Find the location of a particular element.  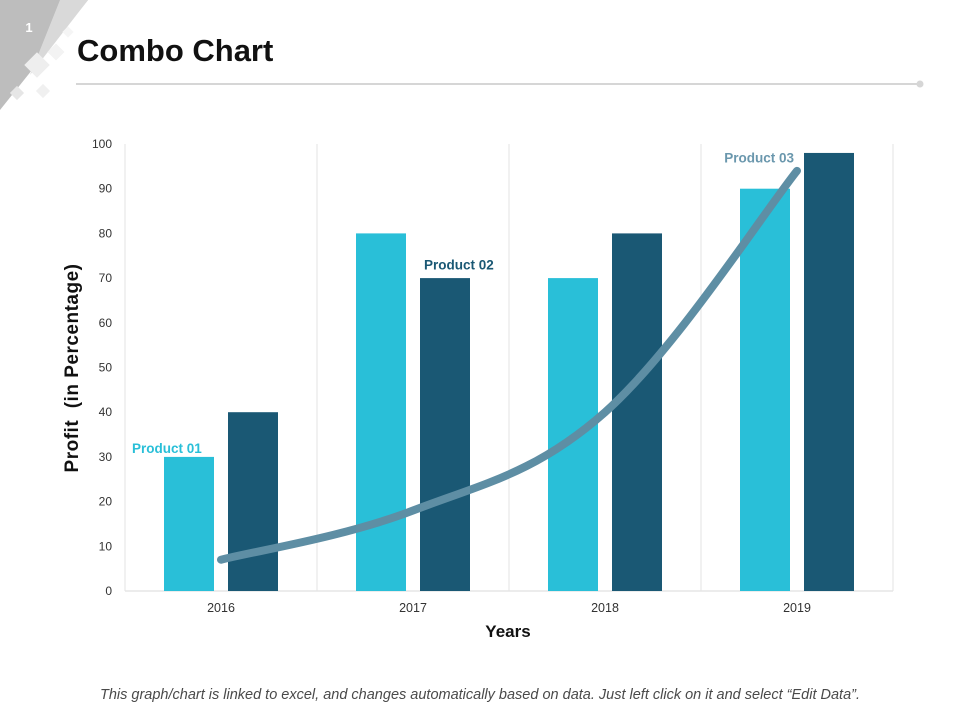

y-tick-label: 50 is located at coordinates (106, 368).